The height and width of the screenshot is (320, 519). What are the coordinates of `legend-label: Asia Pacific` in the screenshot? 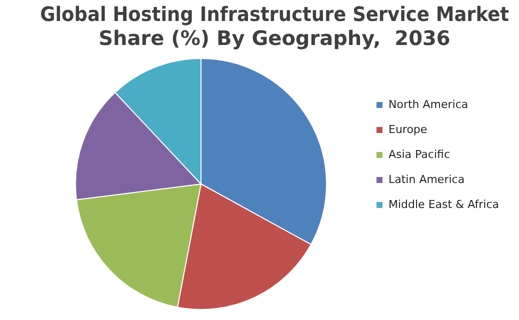 It's located at (419, 154).